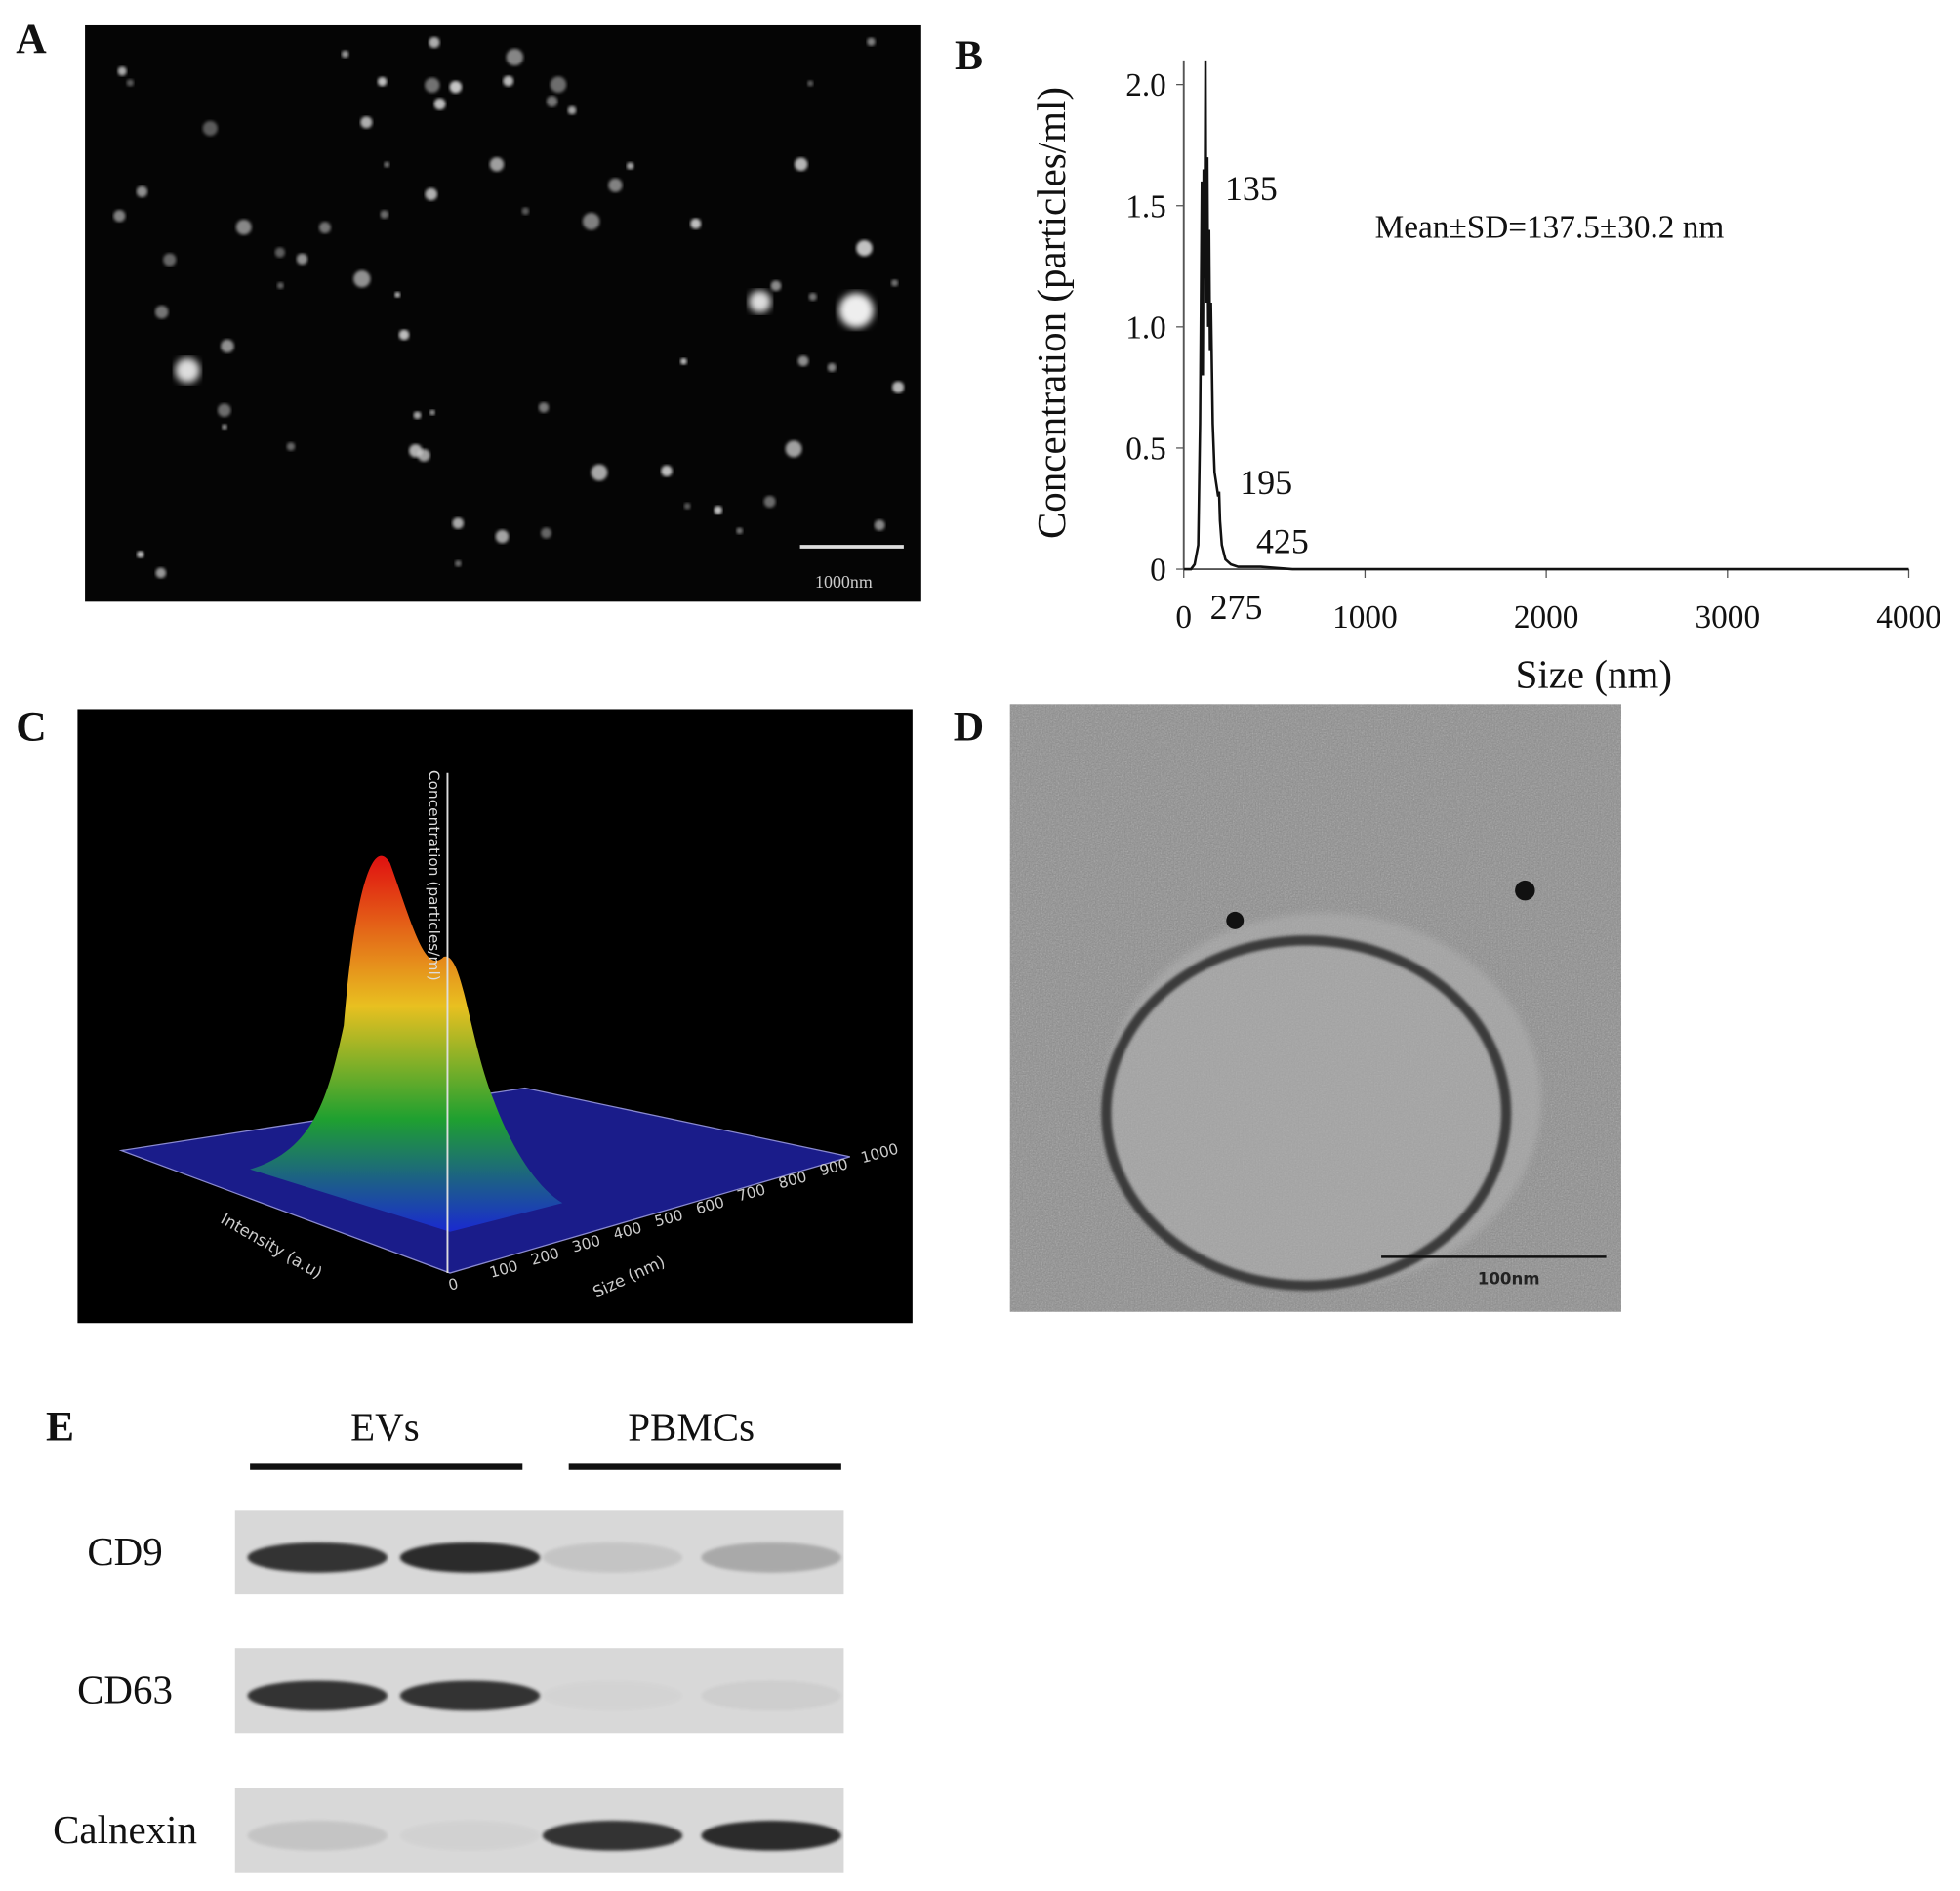 The height and width of the screenshot is (1891, 1960). What do you see at coordinates (407, 1044) in the screenshot?
I see `size-distribution-surface` at bounding box center [407, 1044].